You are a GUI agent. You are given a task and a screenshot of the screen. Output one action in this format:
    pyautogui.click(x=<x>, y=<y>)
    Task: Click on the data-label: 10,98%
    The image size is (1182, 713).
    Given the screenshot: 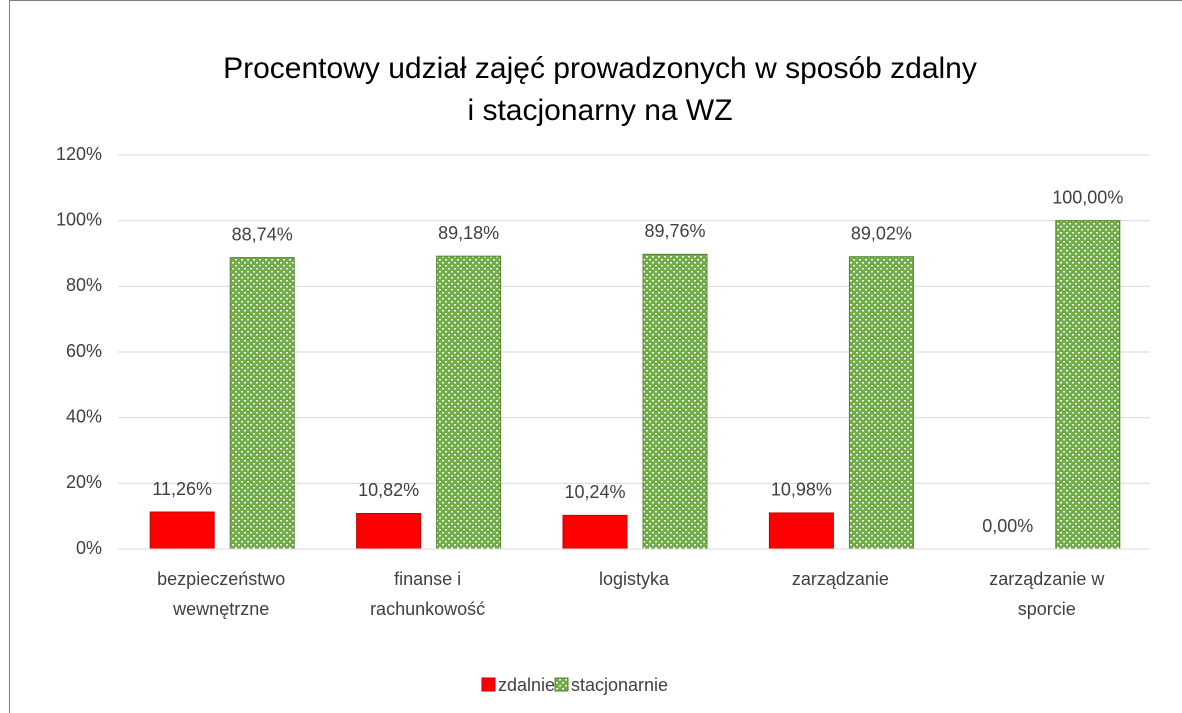 What is the action you would take?
    pyautogui.click(x=801, y=490)
    